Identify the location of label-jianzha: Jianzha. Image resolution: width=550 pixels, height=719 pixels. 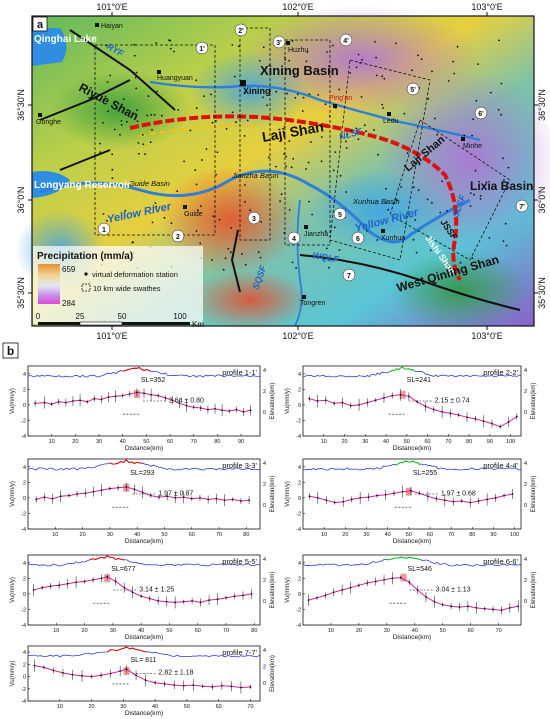
(316, 234).